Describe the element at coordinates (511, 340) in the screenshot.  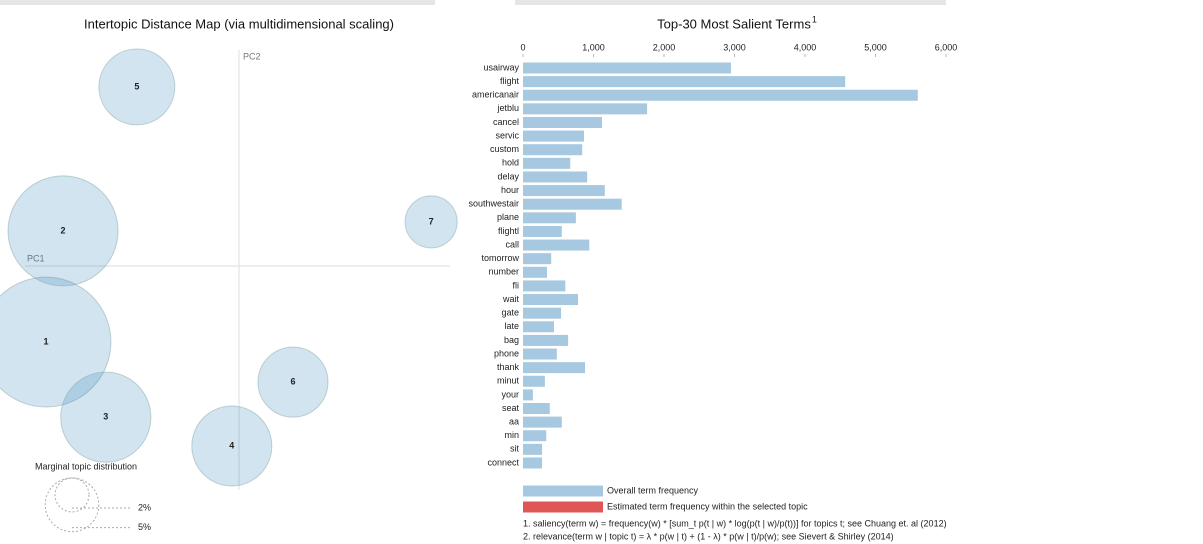
I see `term-label: bag` at that location.